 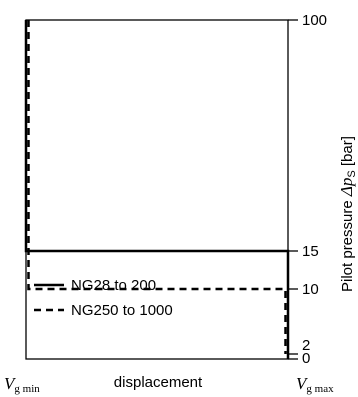 I want to click on legend: NG28 to 200 NG250 to 1000, so click(x=103, y=298).